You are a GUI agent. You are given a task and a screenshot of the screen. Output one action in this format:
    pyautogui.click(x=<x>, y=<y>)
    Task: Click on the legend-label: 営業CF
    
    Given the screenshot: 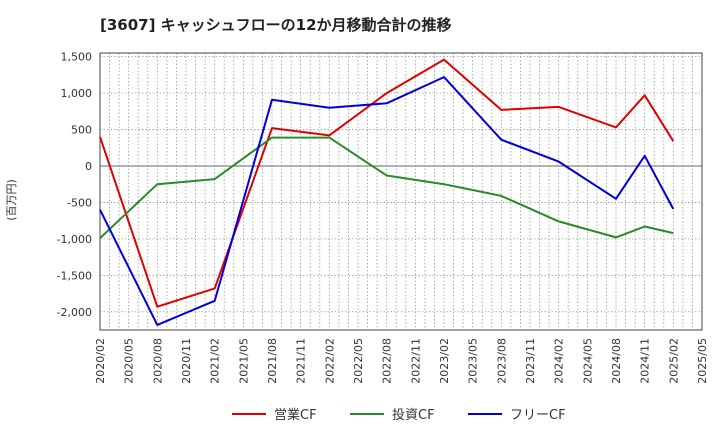 What is the action you would take?
    pyautogui.click(x=295, y=415)
    